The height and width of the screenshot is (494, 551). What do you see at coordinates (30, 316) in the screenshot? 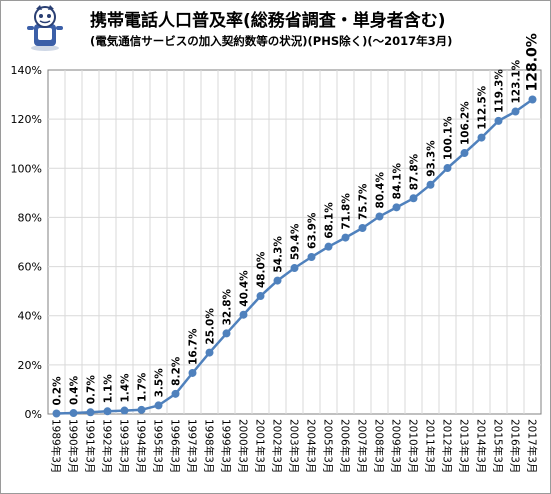
I see `y-tick-label: 40%` at bounding box center [30, 316].